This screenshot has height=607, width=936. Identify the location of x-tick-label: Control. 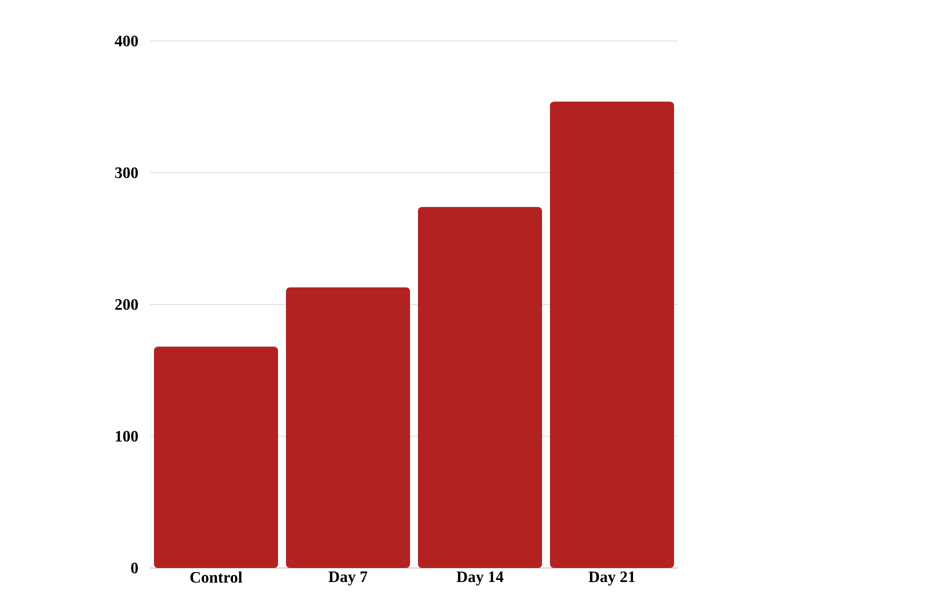
(216, 577).